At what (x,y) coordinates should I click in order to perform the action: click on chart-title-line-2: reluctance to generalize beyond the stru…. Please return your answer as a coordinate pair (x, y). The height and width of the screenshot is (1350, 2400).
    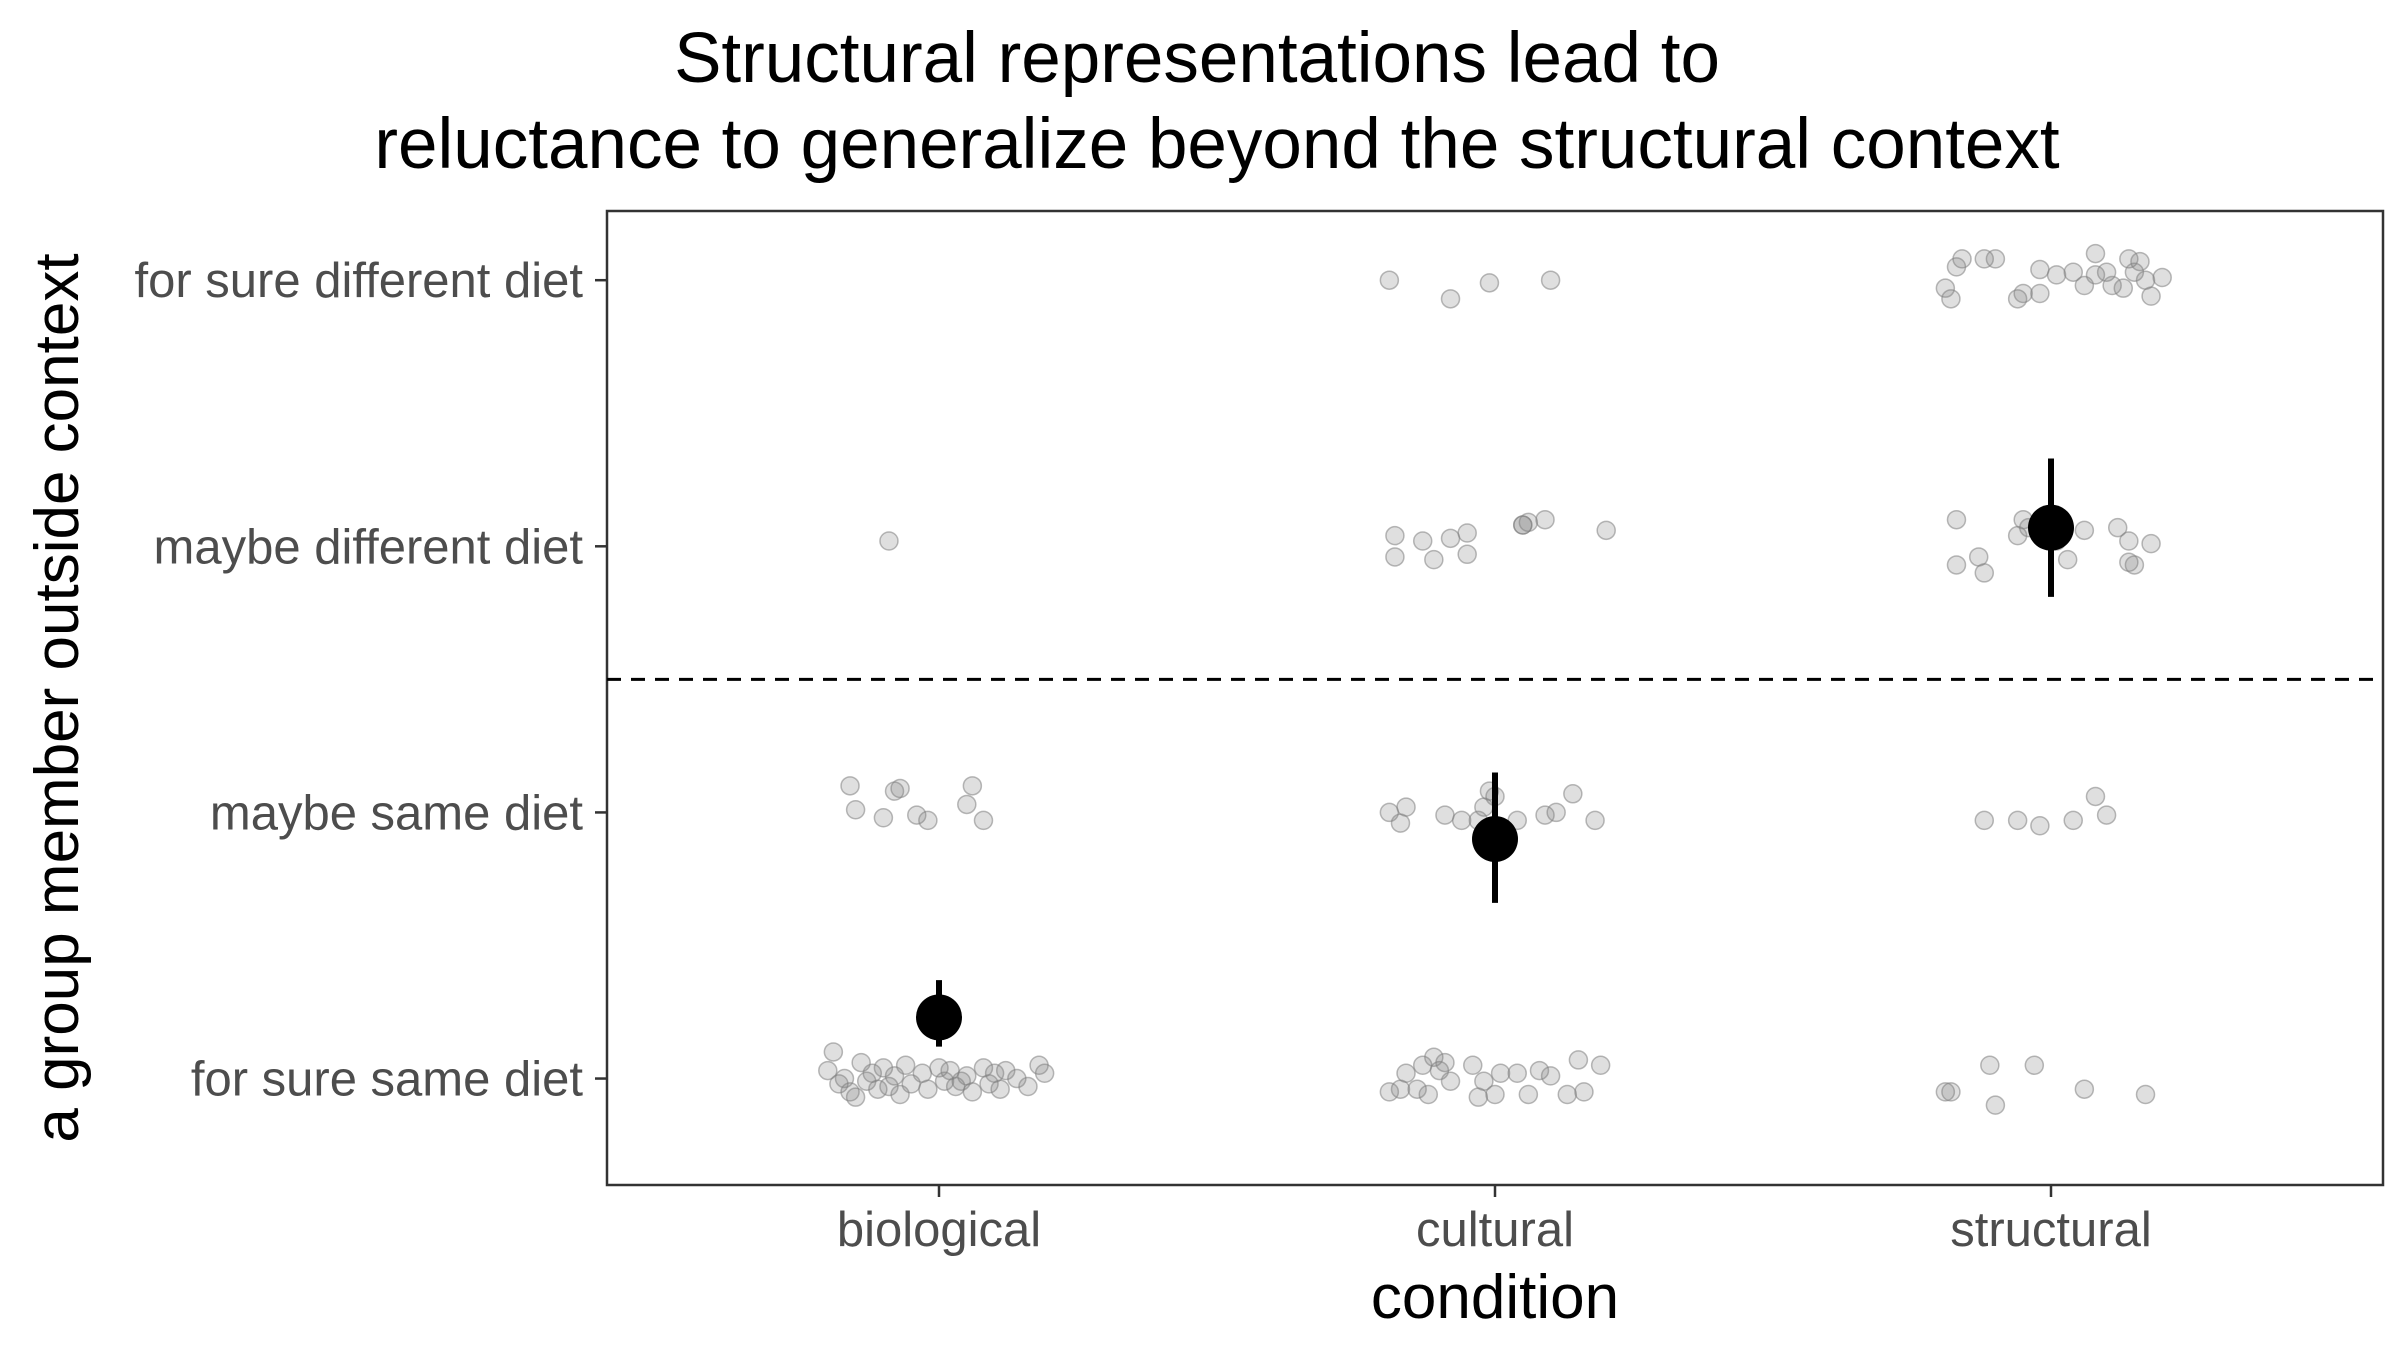
    Looking at the image, I should click on (1217, 144).